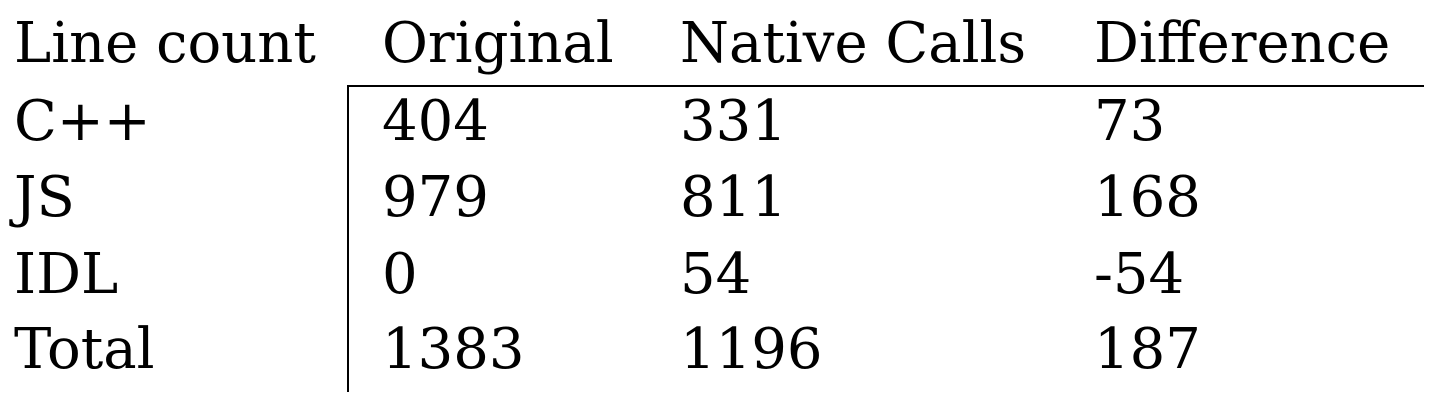 The width and height of the screenshot is (1432, 412). I want to click on cell-js-original: 979, so click(435, 197).